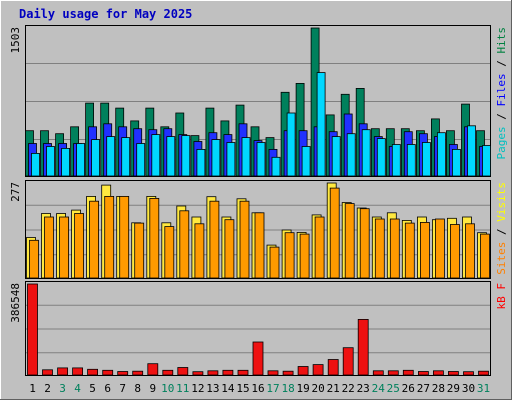  I want to click on x-tick-label-day-21: 21, so click(333, 388).